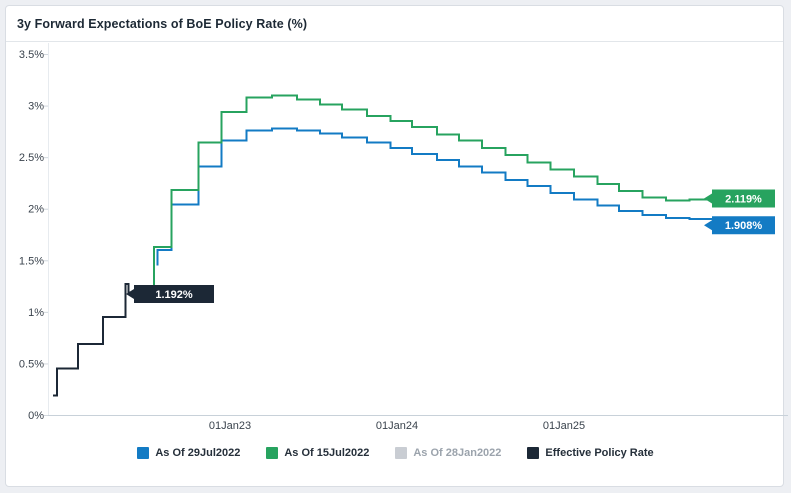 This screenshot has height=493, width=791. Describe the element at coordinates (31, 55) in the screenshot. I see `y-tick-label: 3.5%` at that location.